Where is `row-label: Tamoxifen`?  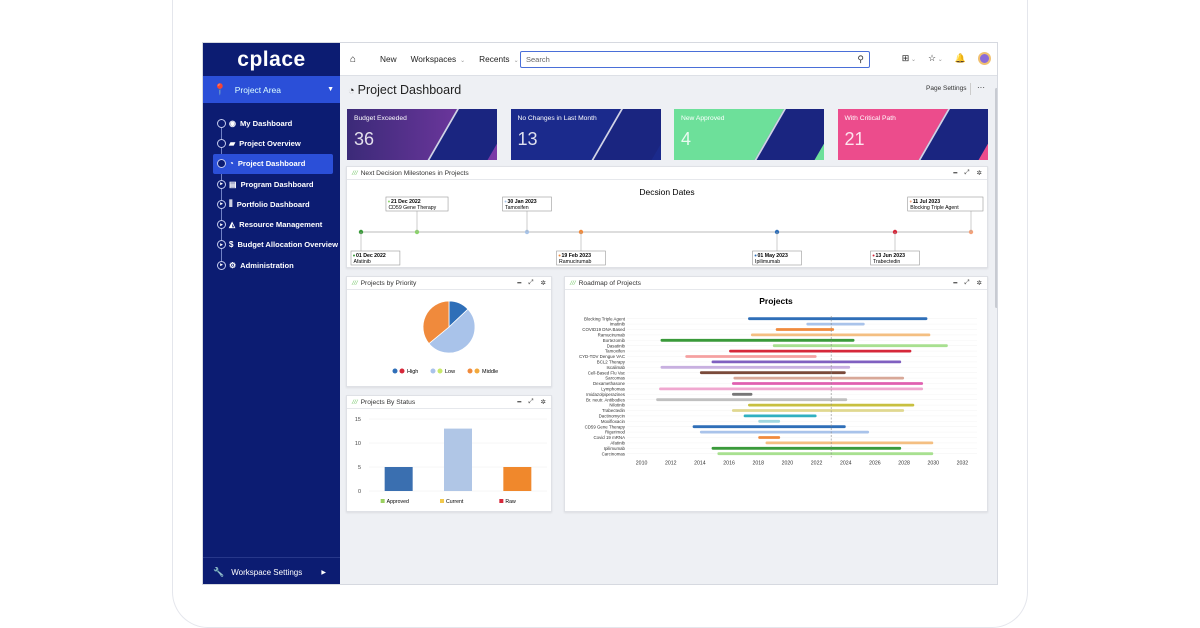
row-label: Tamoxifen is located at coordinates (615, 351).